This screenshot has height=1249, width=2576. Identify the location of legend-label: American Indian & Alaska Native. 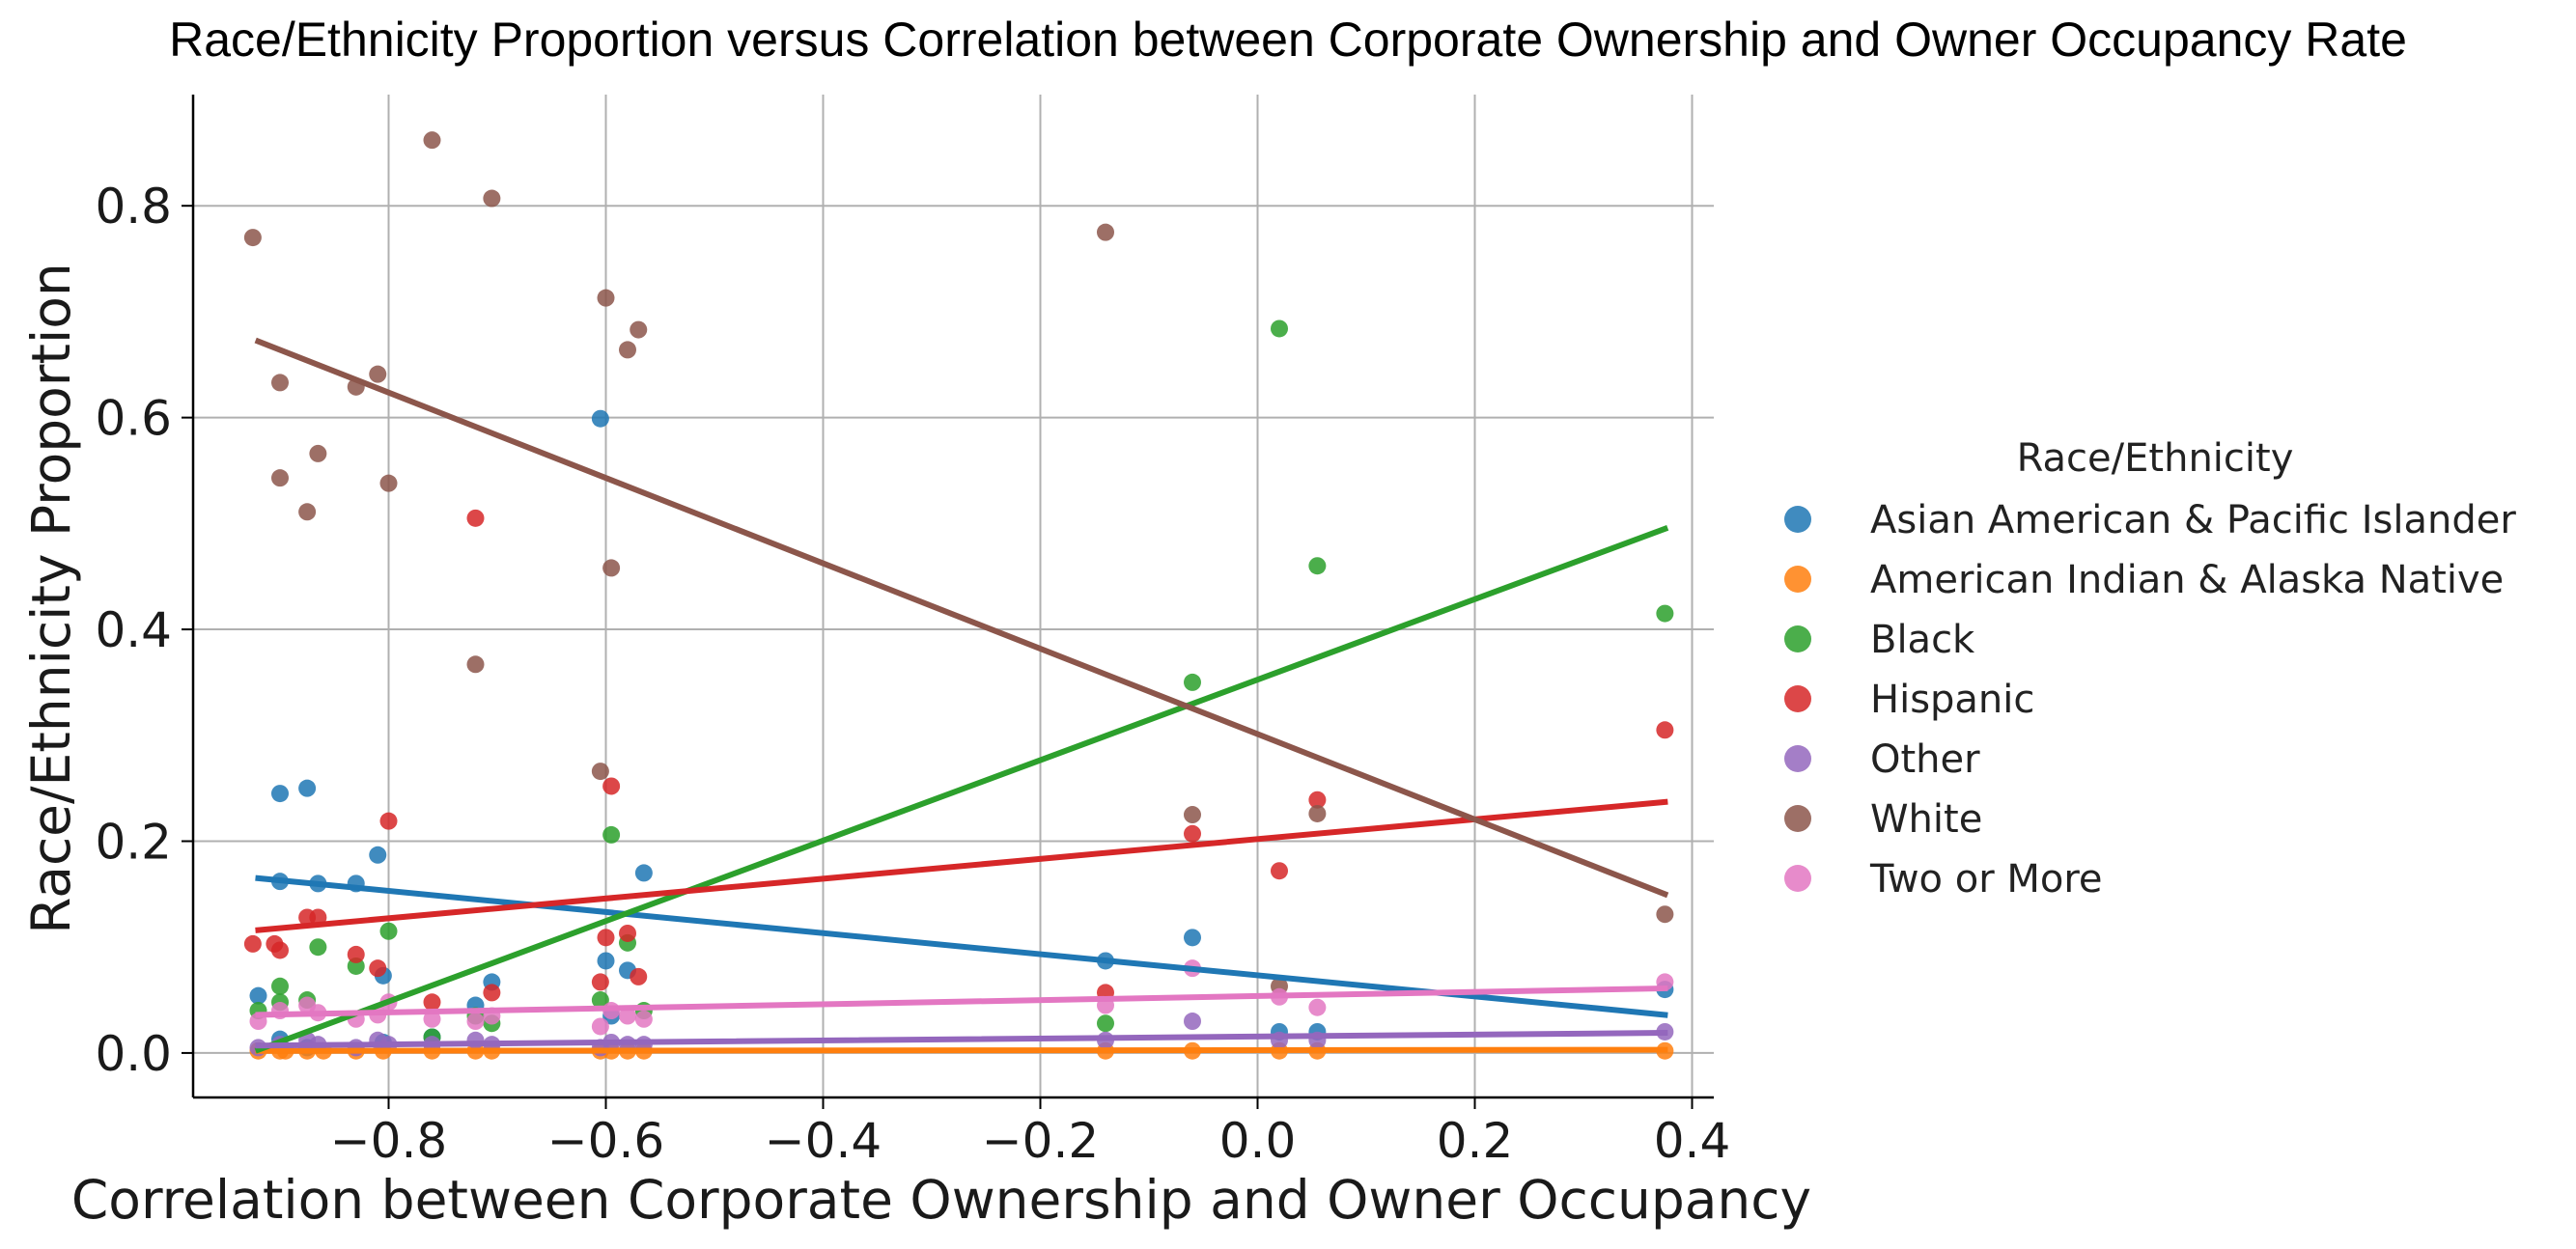
(2187, 580).